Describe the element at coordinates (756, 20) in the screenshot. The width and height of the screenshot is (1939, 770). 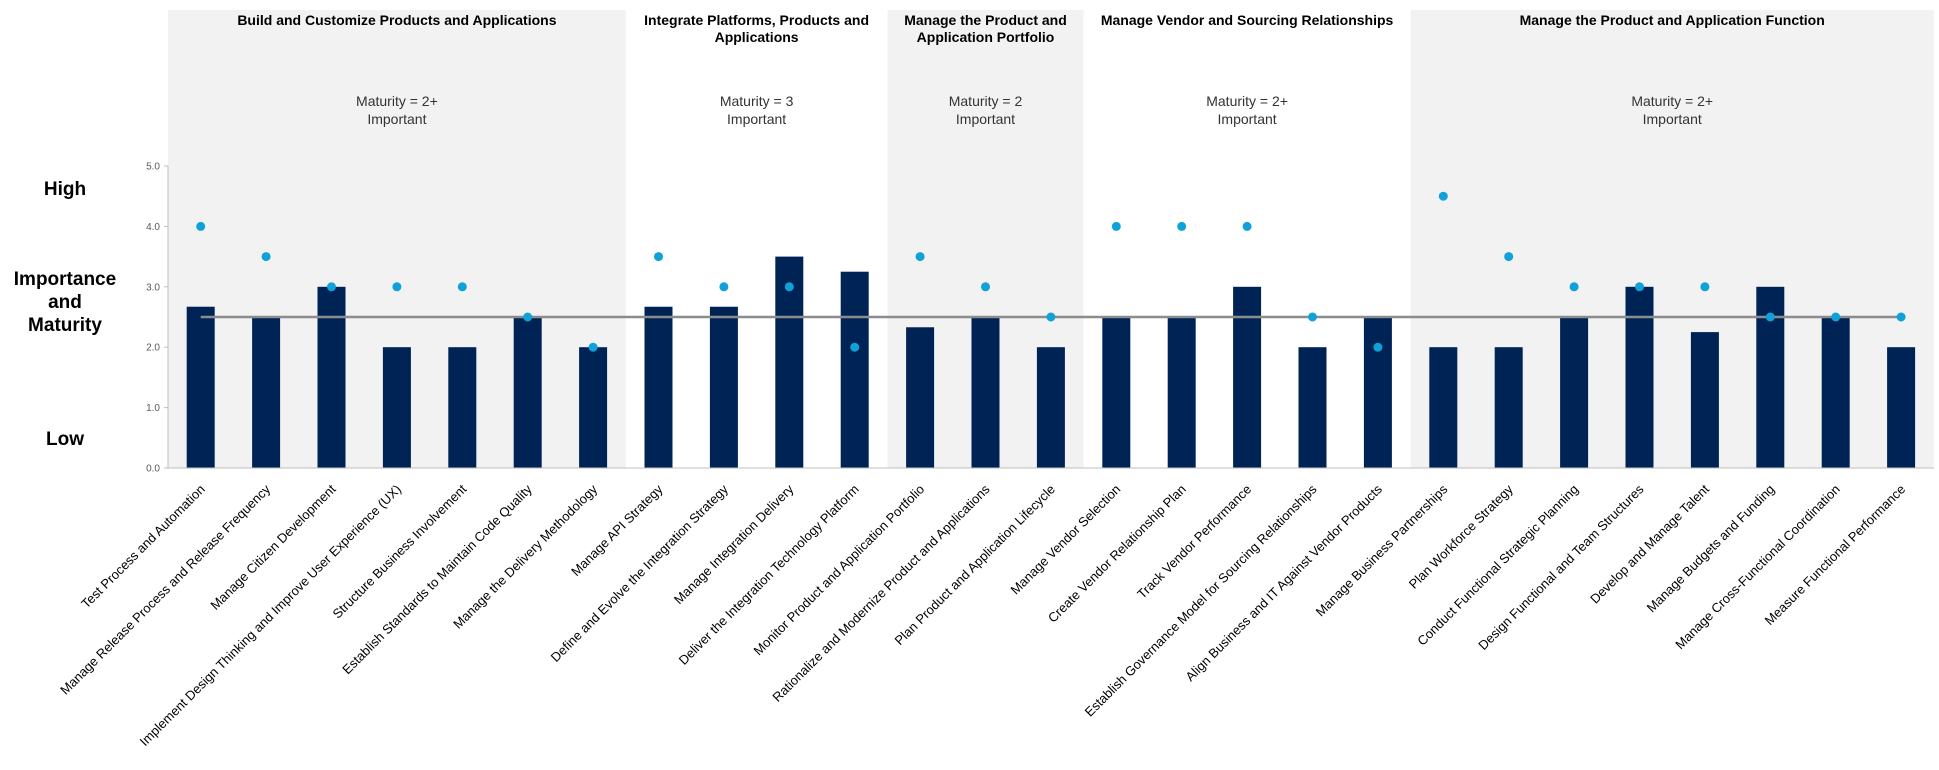
I see `group-title: Integrate Platforms, Products and` at that location.